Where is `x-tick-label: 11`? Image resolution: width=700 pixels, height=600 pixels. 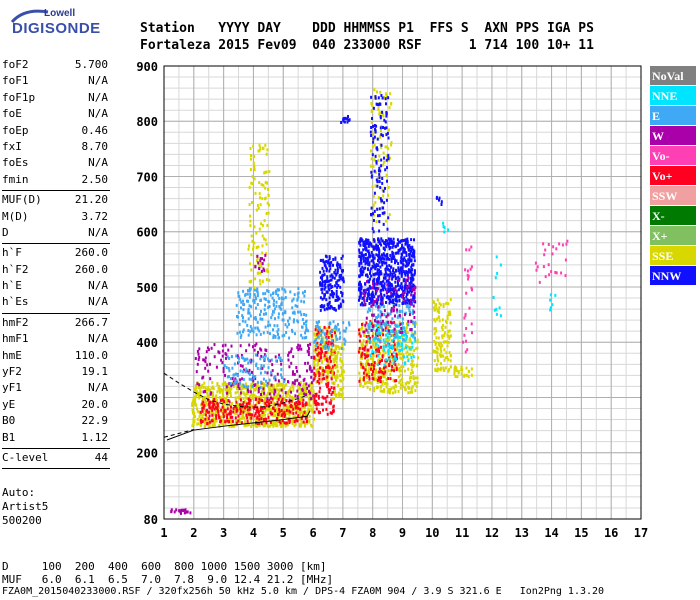
x-tick-label: 11 is located at coordinates (462, 533).